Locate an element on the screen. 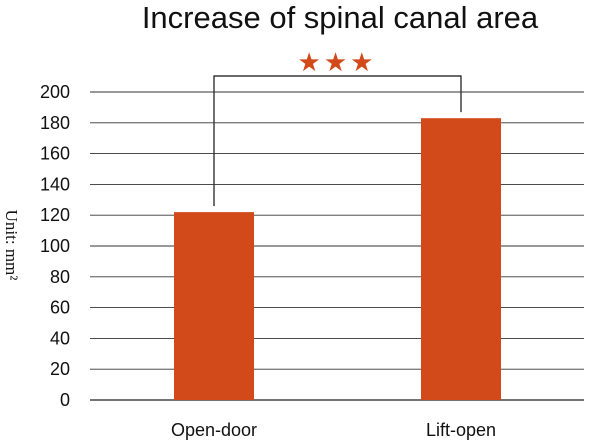 The width and height of the screenshot is (592, 443). y-tick-label: 0 is located at coordinates (65, 400).